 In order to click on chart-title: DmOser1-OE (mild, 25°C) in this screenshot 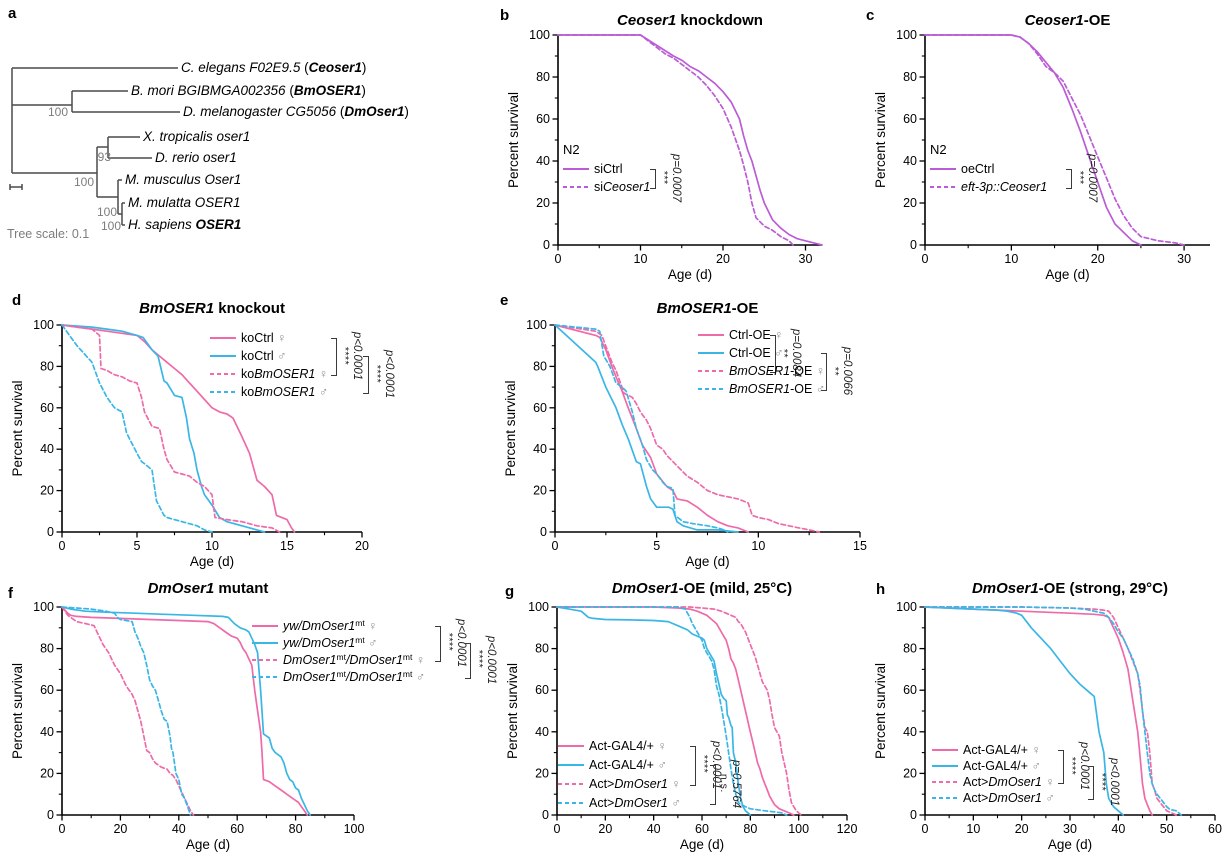, I will do `click(702, 588)`.